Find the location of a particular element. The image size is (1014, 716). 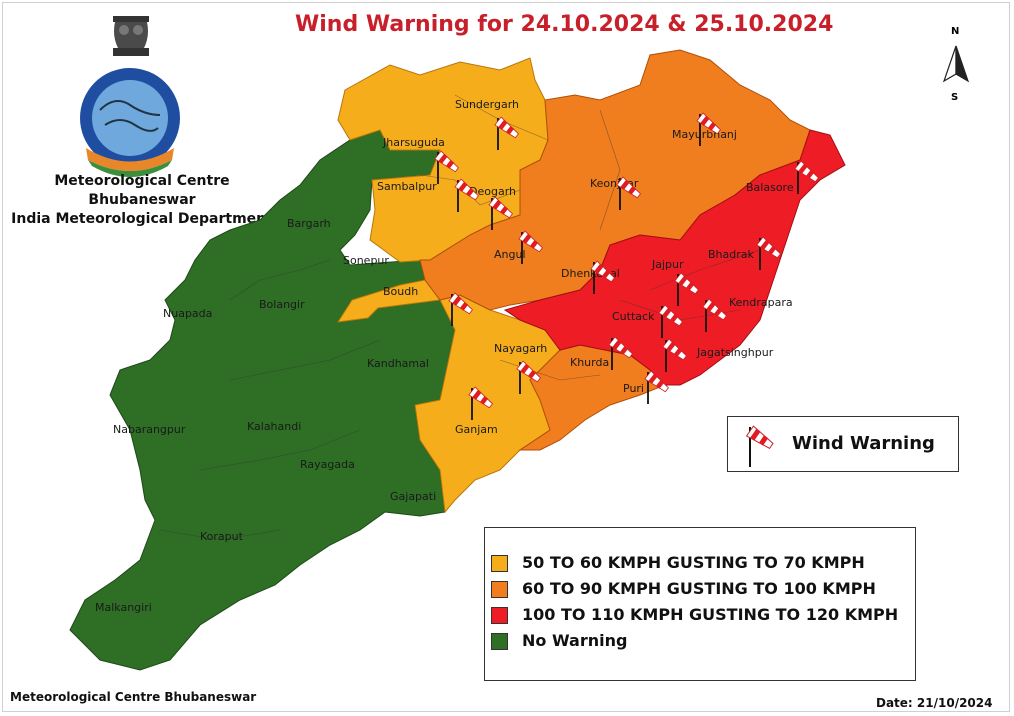

district-label: Deogarh is located at coordinates (492, 191).